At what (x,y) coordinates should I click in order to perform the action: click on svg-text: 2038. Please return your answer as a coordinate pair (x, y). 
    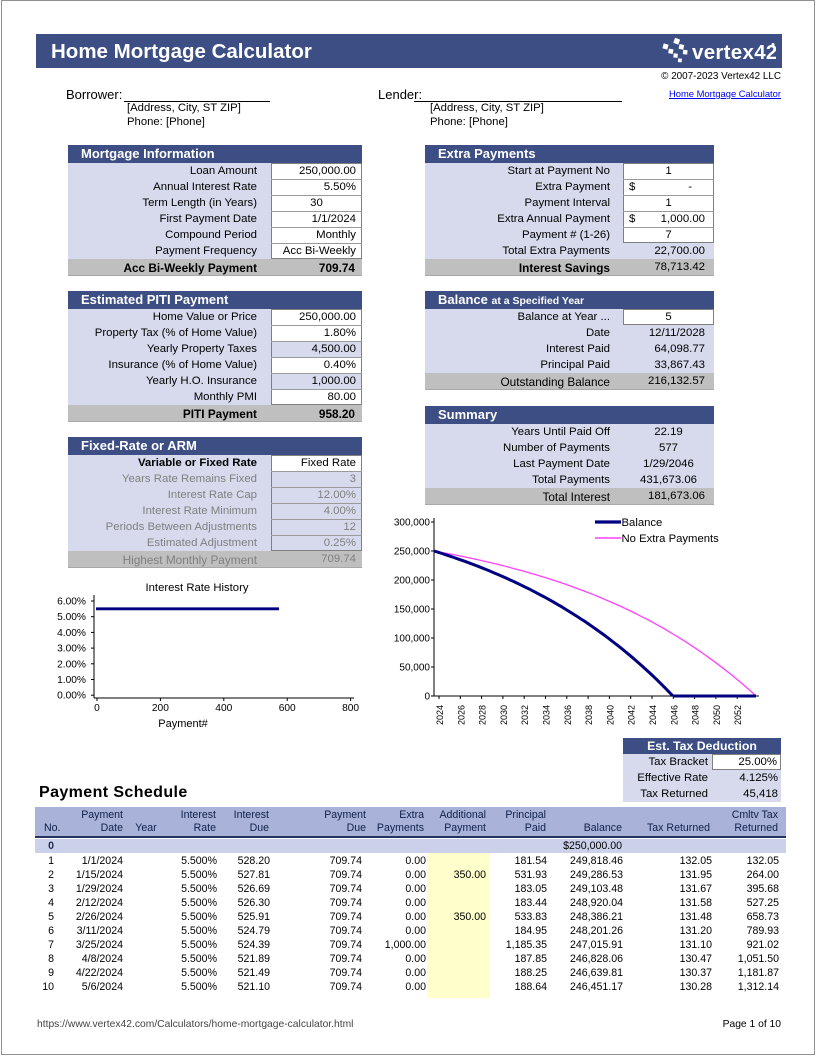
    Looking at the image, I should click on (589, 715).